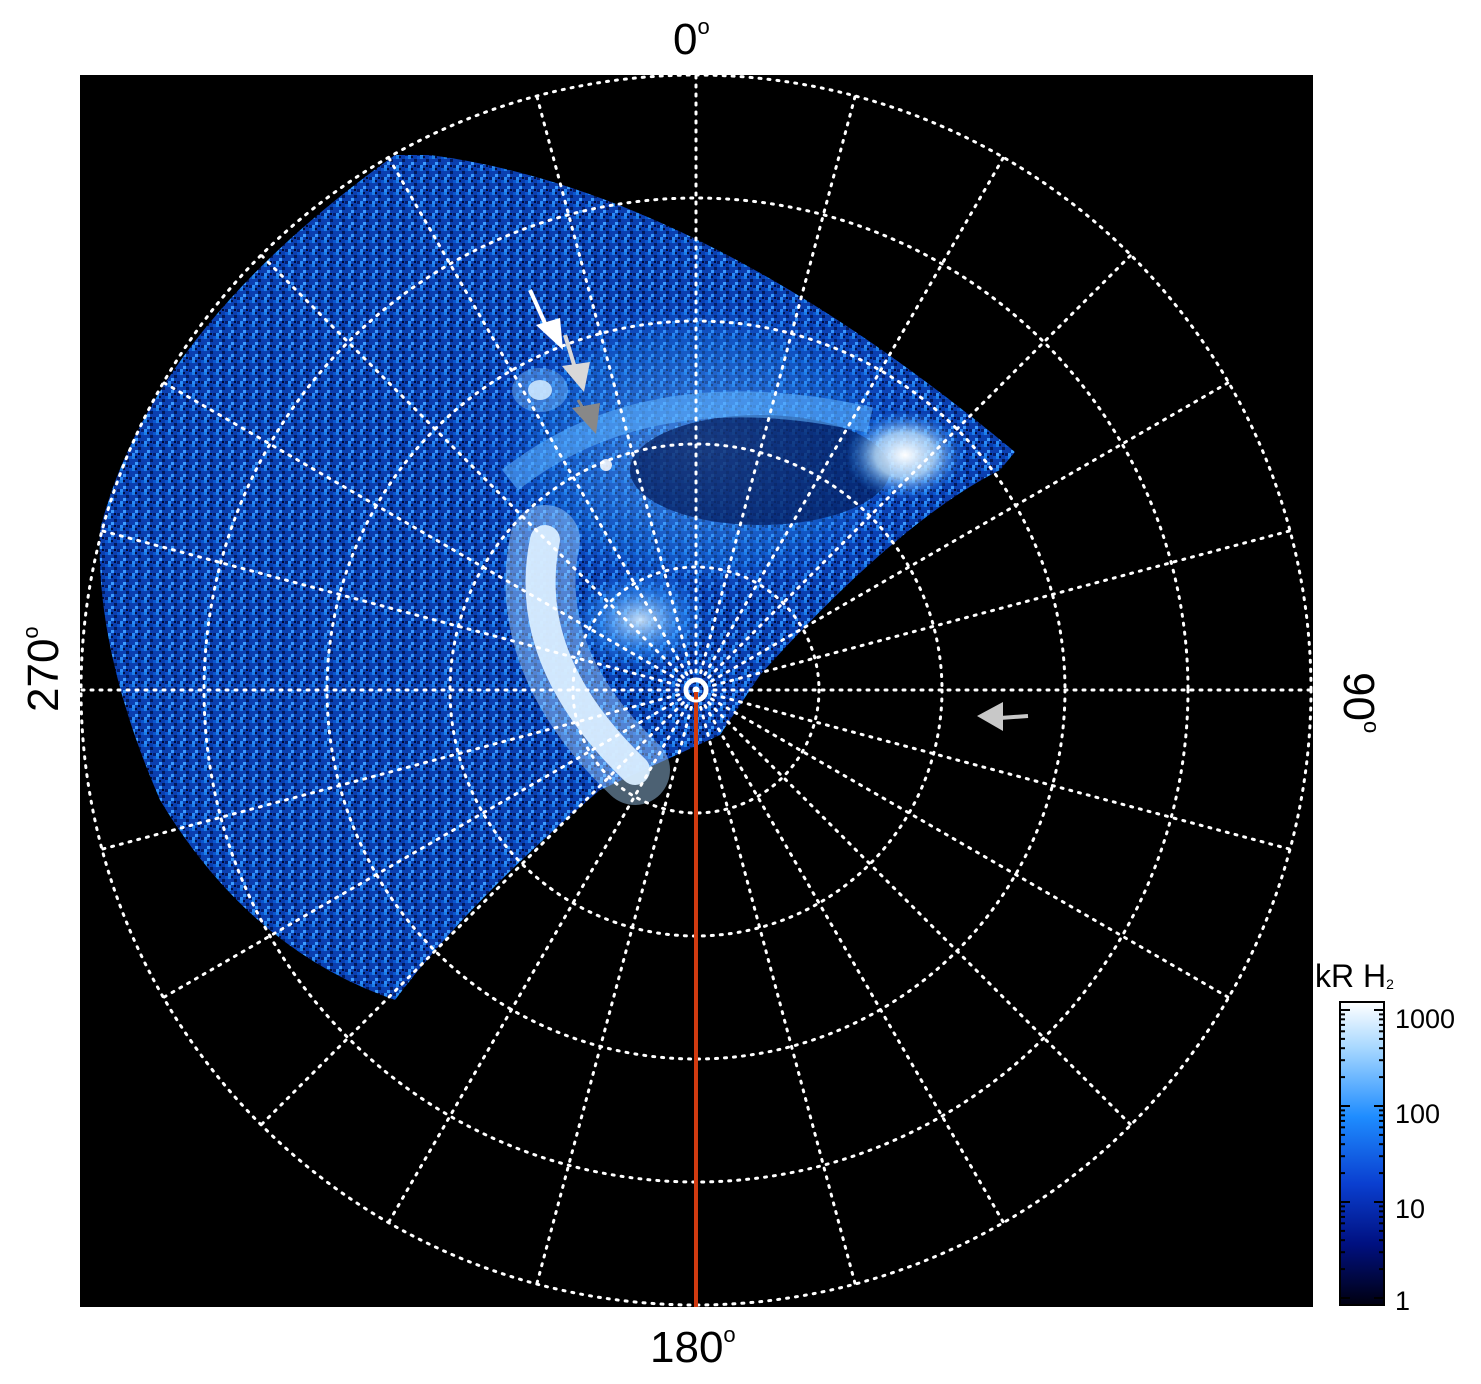 This screenshot has height=1384, width=1481. What do you see at coordinates (1354, 976) in the screenshot?
I see `colorbar-title: kR H2` at bounding box center [1354, 976].